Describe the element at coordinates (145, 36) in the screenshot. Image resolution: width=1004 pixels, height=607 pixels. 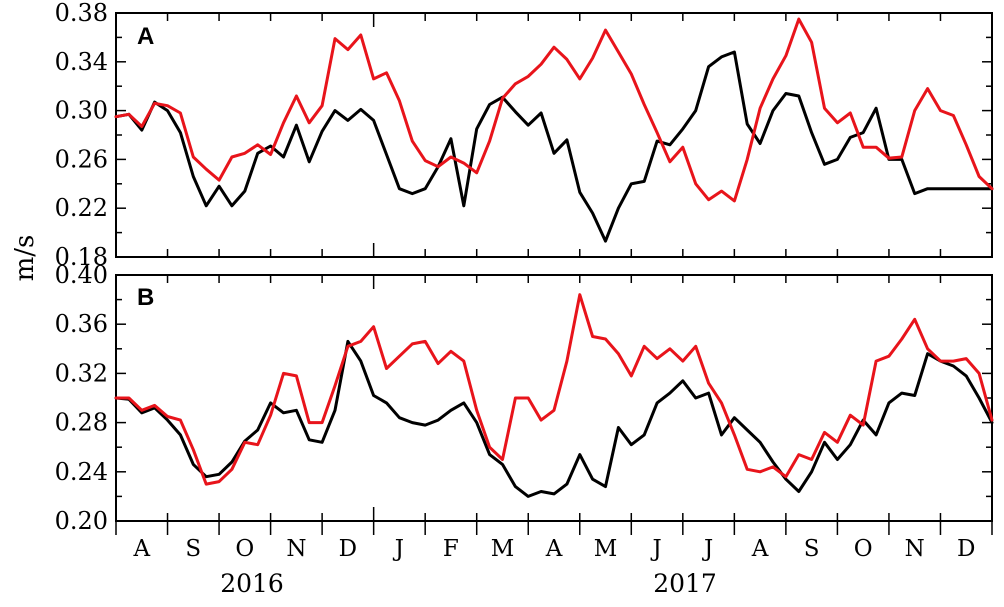
I see `panel-a-label: A` at that location.